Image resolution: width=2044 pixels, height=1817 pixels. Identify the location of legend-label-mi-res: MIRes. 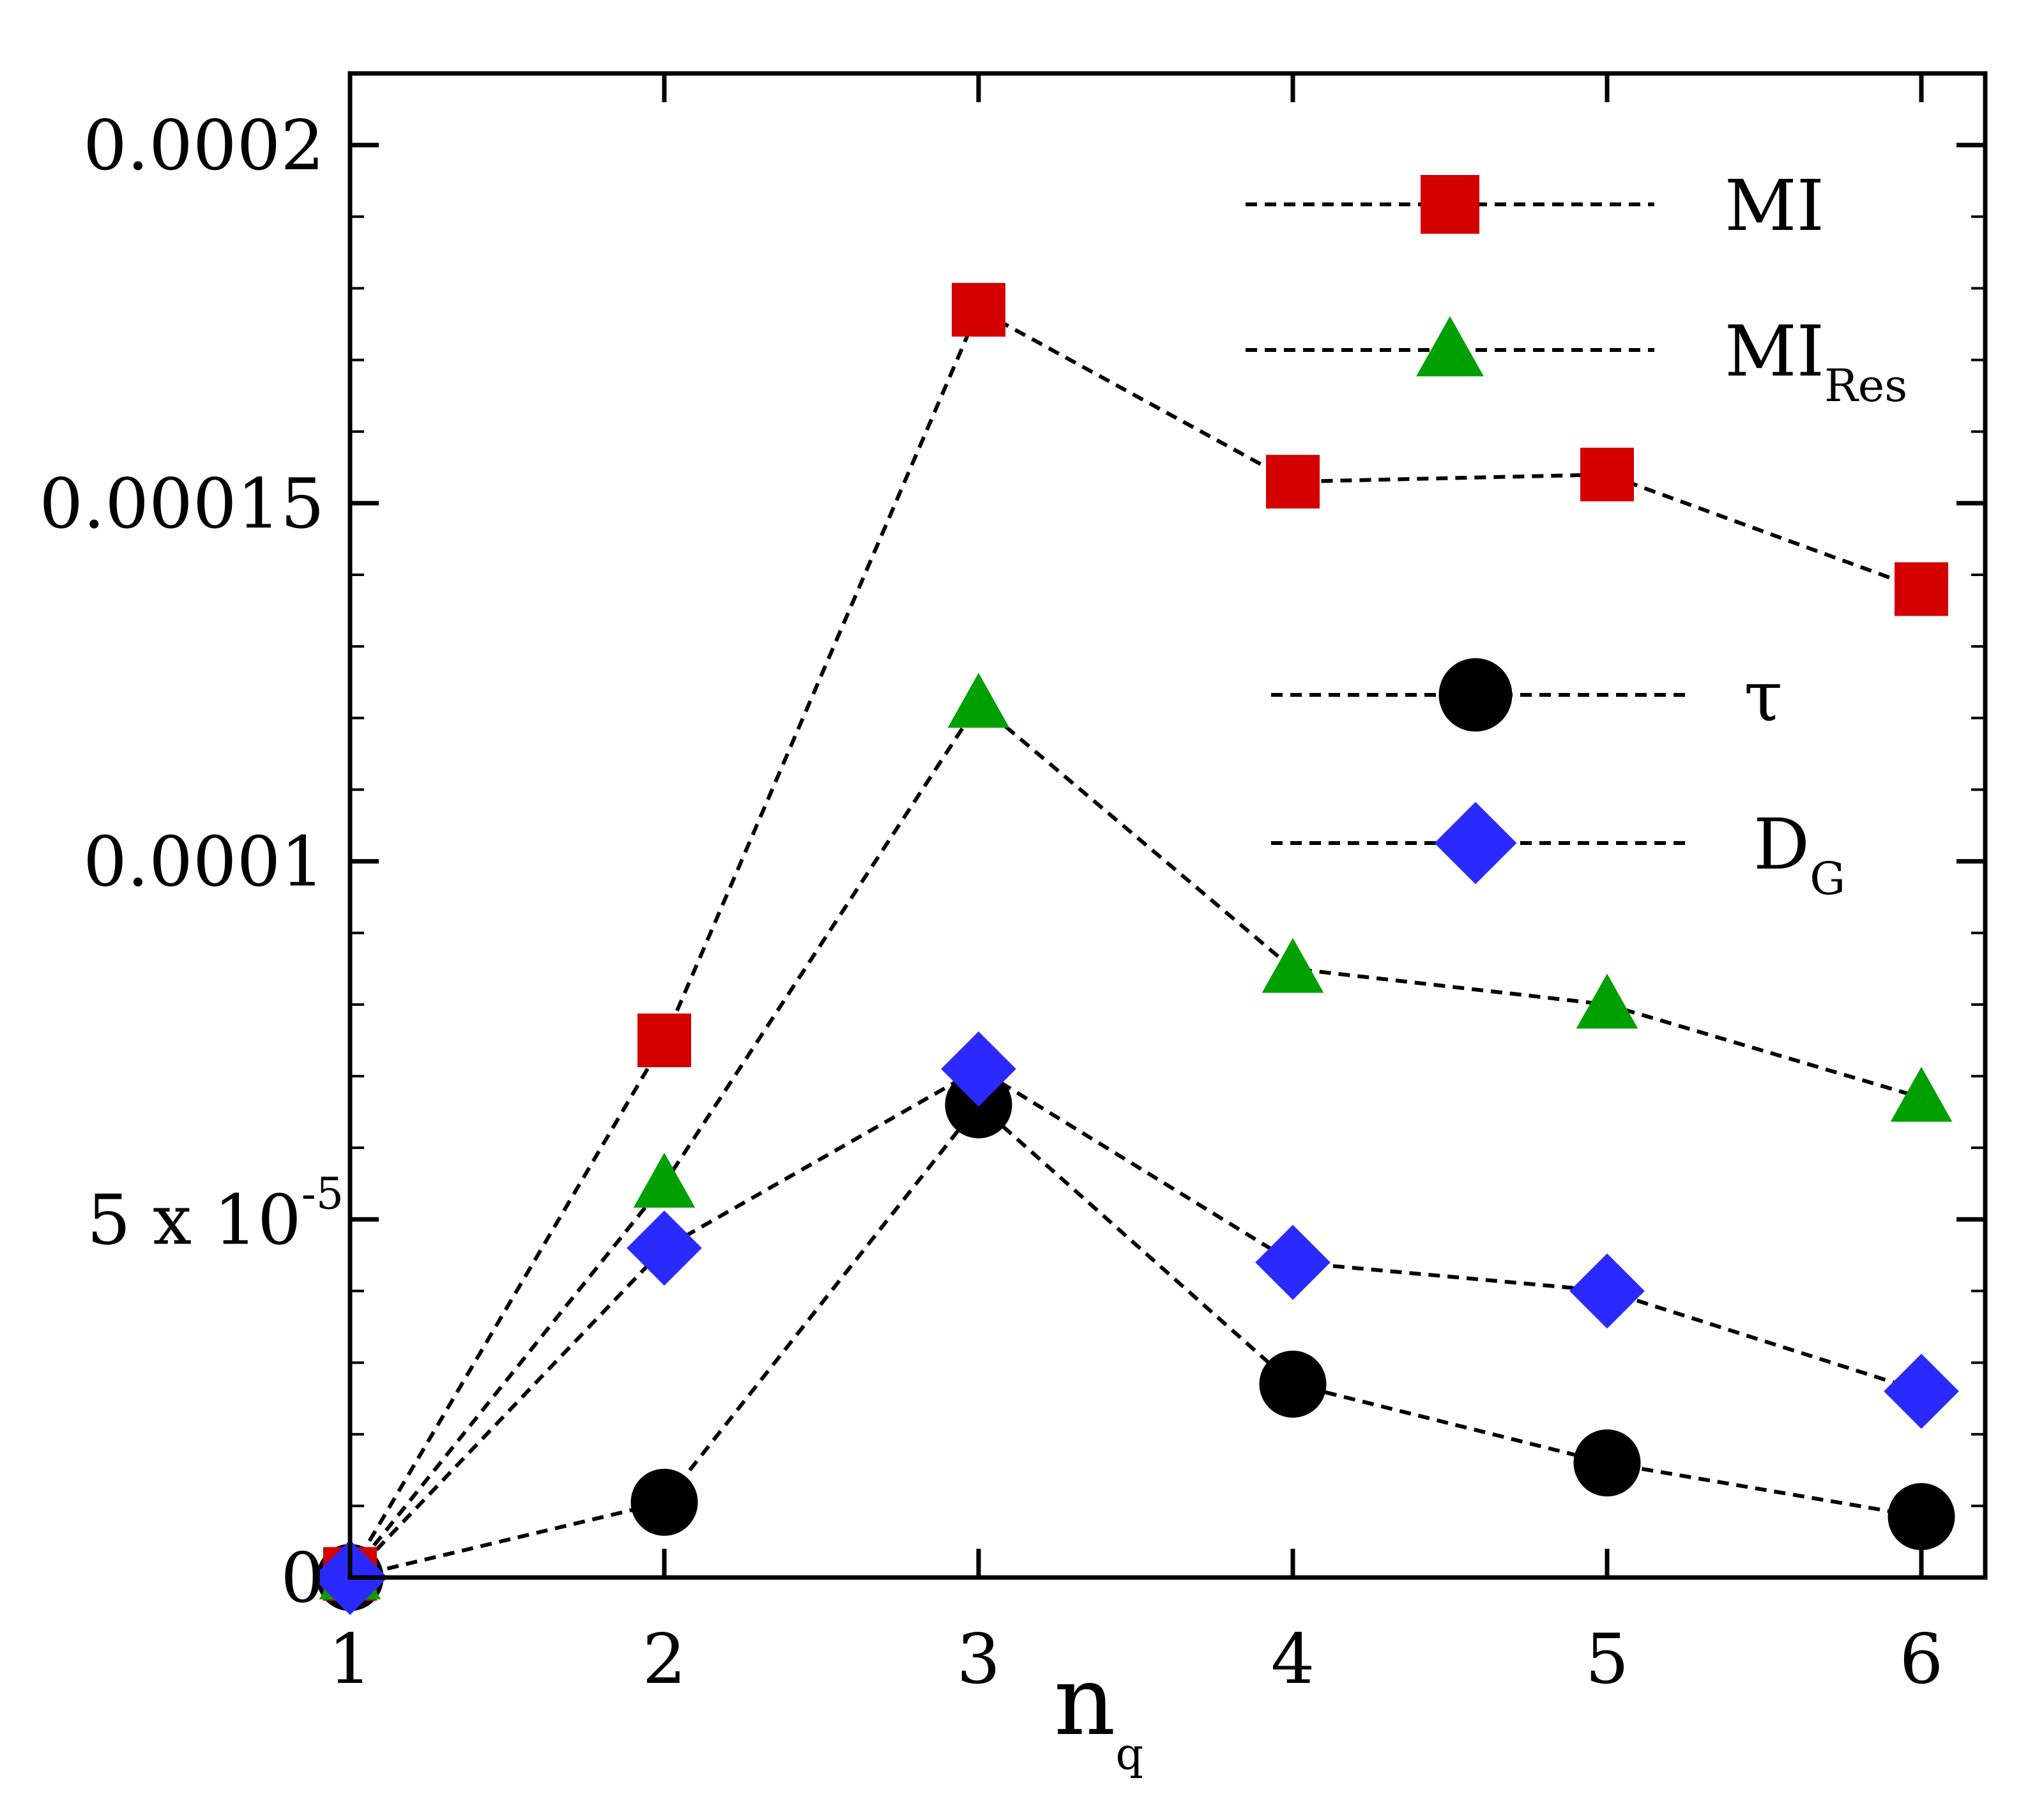
(1816, 361).